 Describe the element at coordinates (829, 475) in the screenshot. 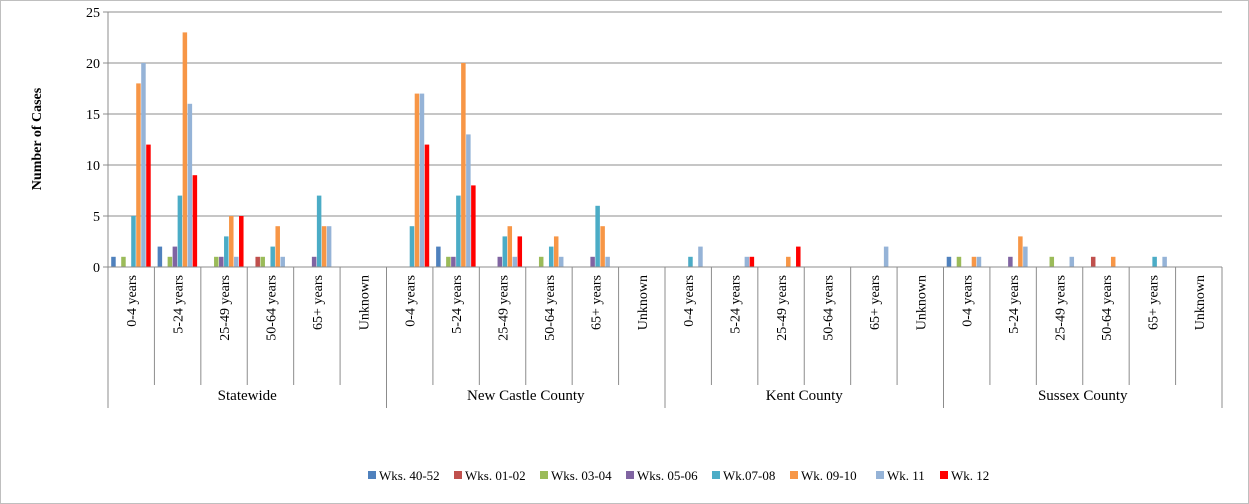

I see `legend-label: Wk. 09-10` at that location.